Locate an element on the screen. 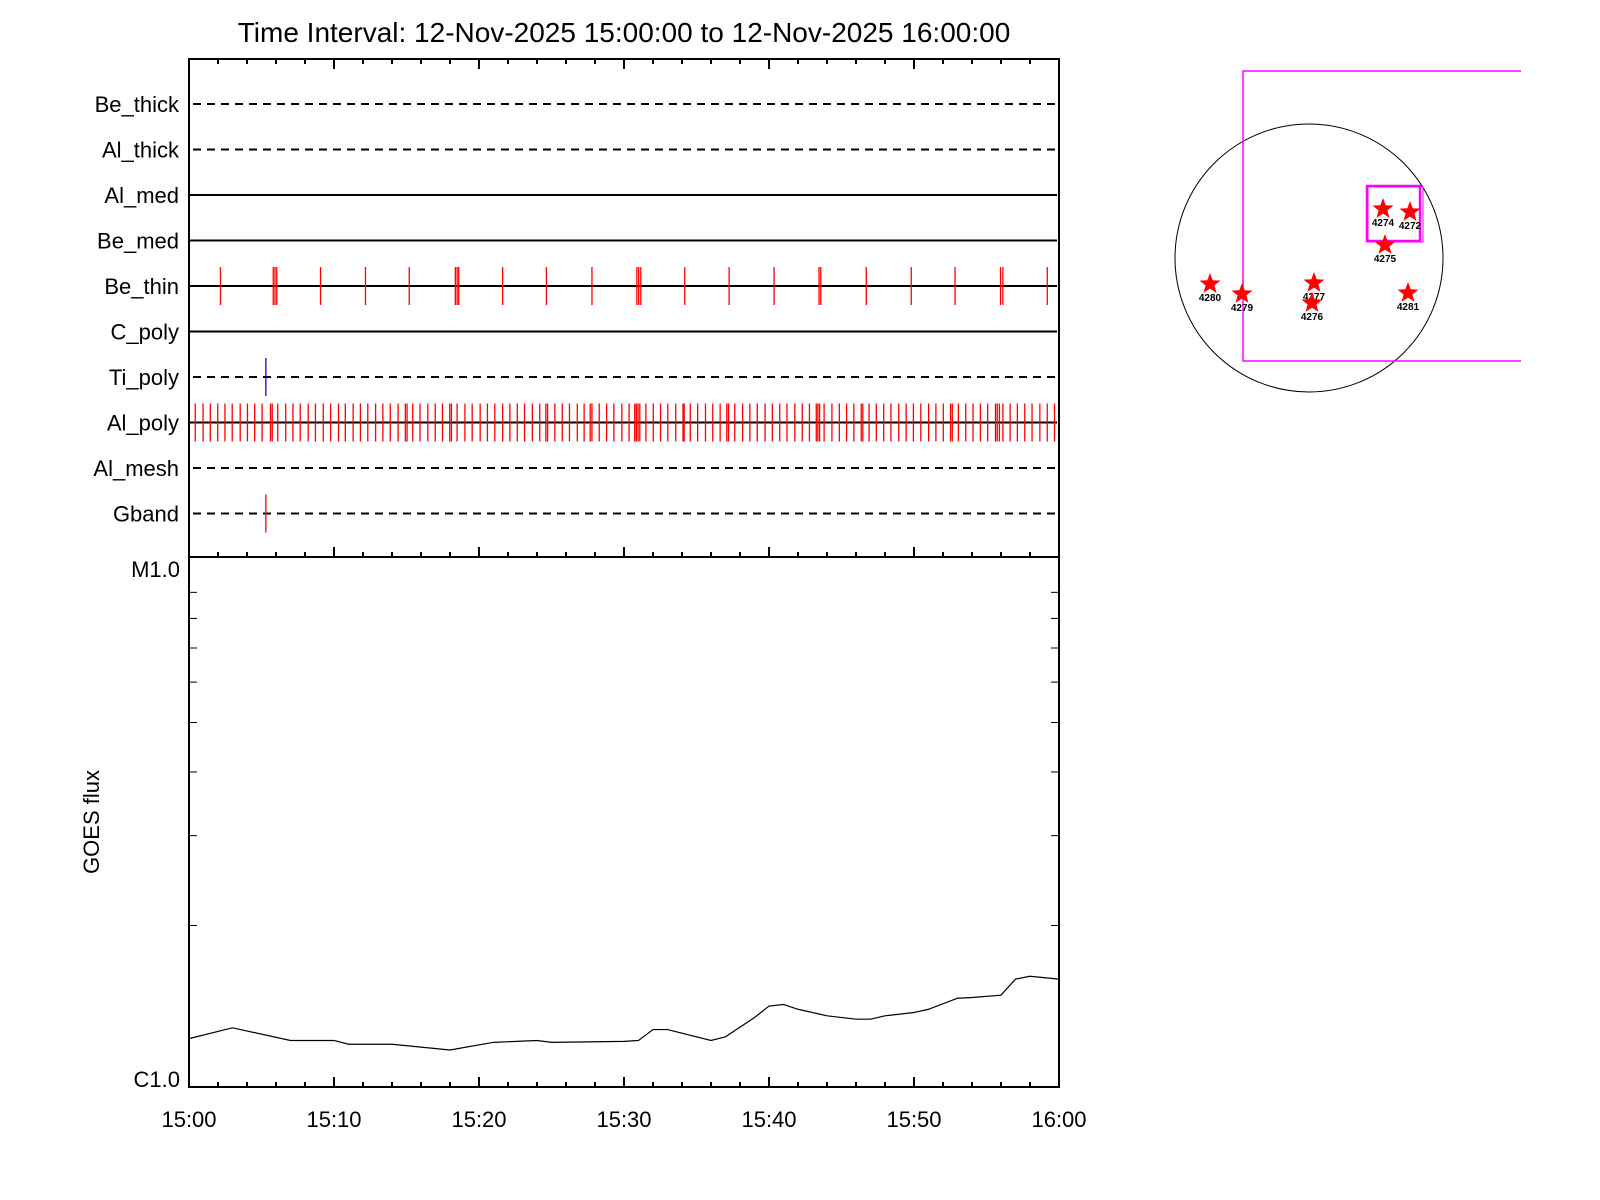 The image size is (1600, 1200). x-tick-label: 16:00 is located at coordinates (1058, 1119).